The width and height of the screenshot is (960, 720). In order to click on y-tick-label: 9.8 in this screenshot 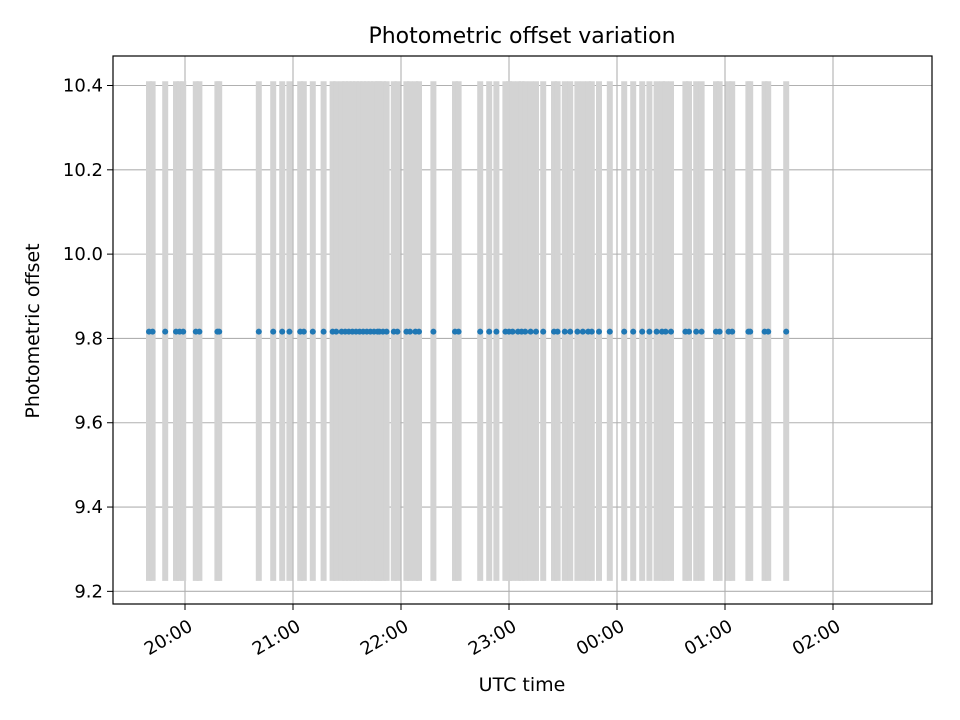, I will do `click(88, 338)`.